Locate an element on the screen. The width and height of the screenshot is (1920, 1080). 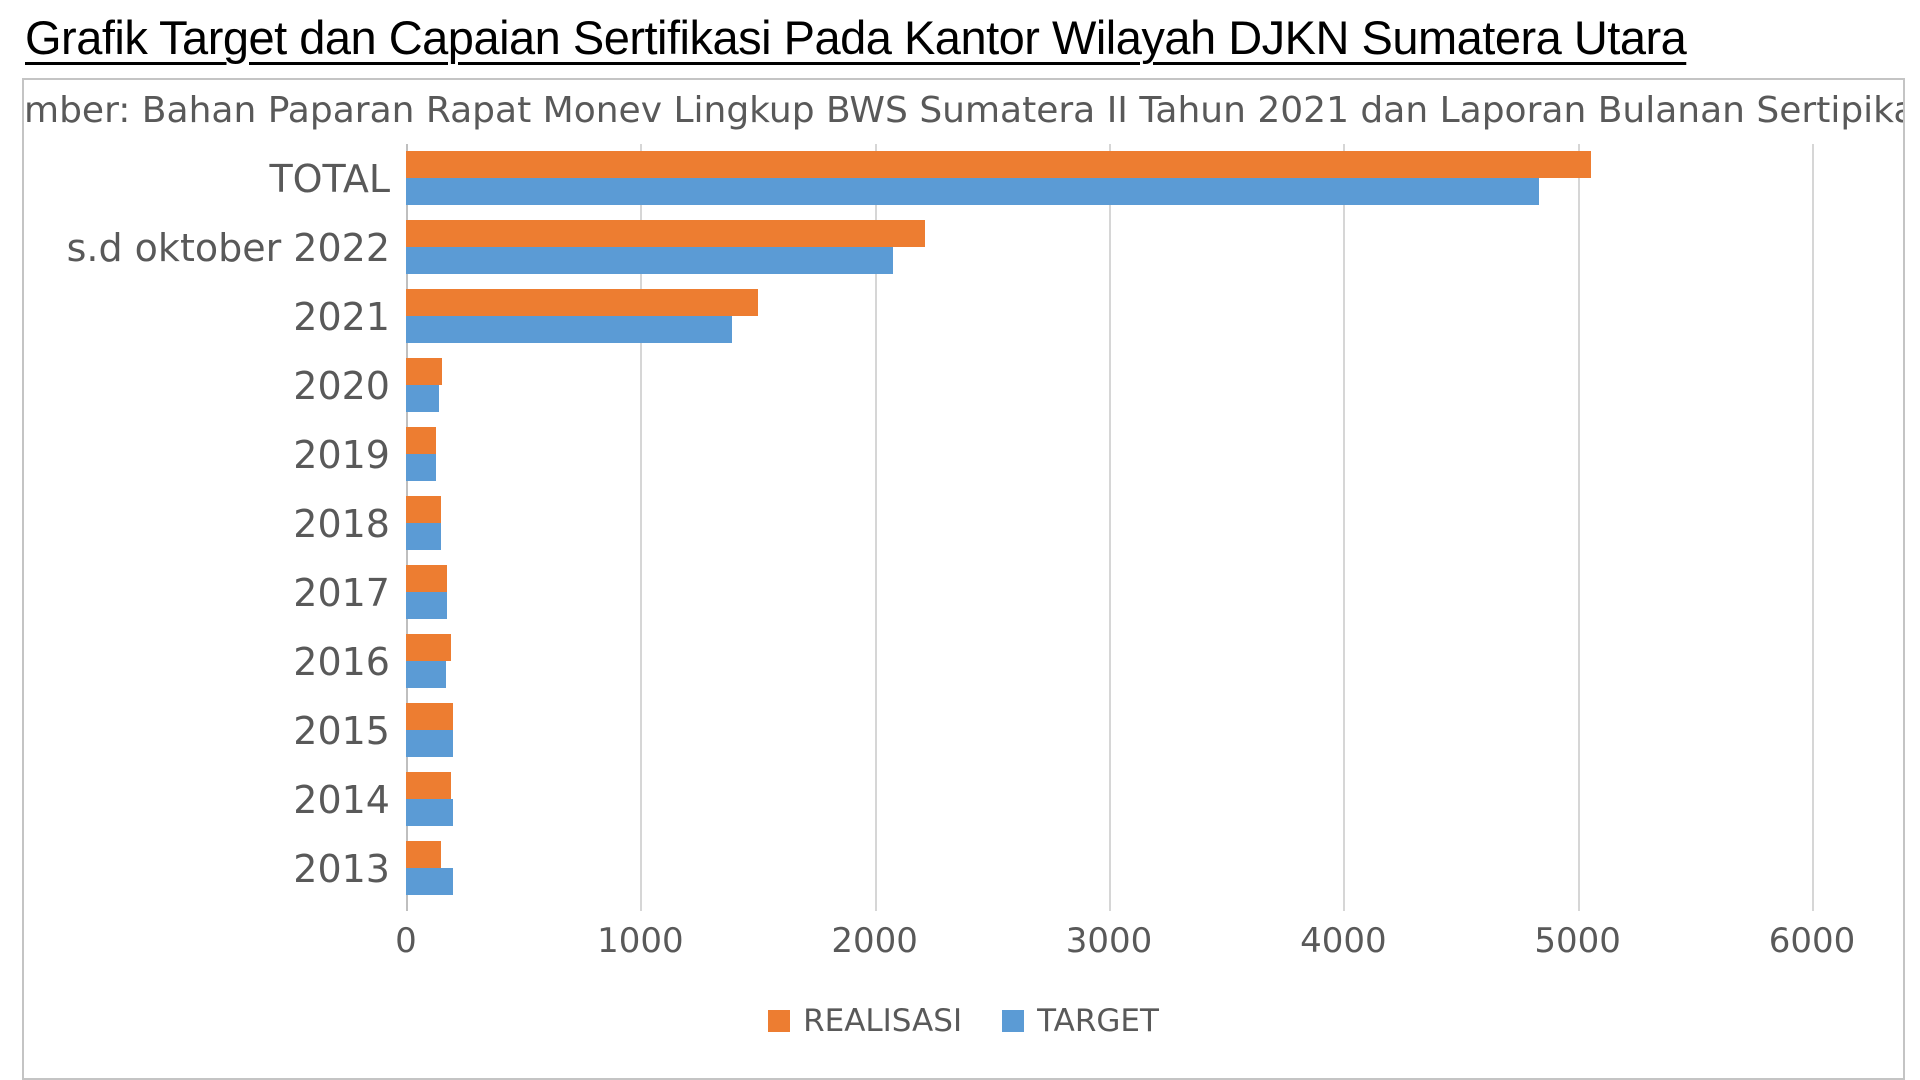
category-label: 2015 is located at coordinates (341, 730).